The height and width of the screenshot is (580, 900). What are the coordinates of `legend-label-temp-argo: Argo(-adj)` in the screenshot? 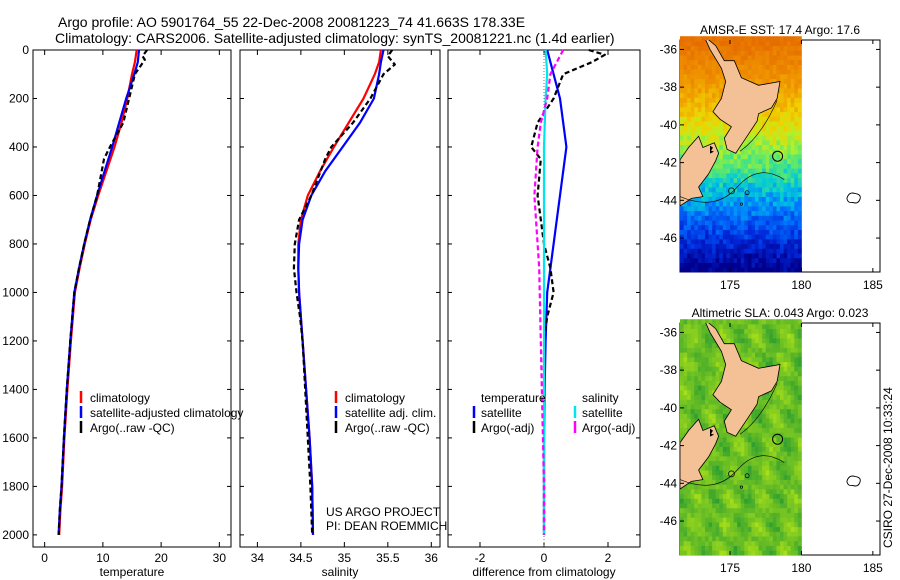 It's located at (507, 428).